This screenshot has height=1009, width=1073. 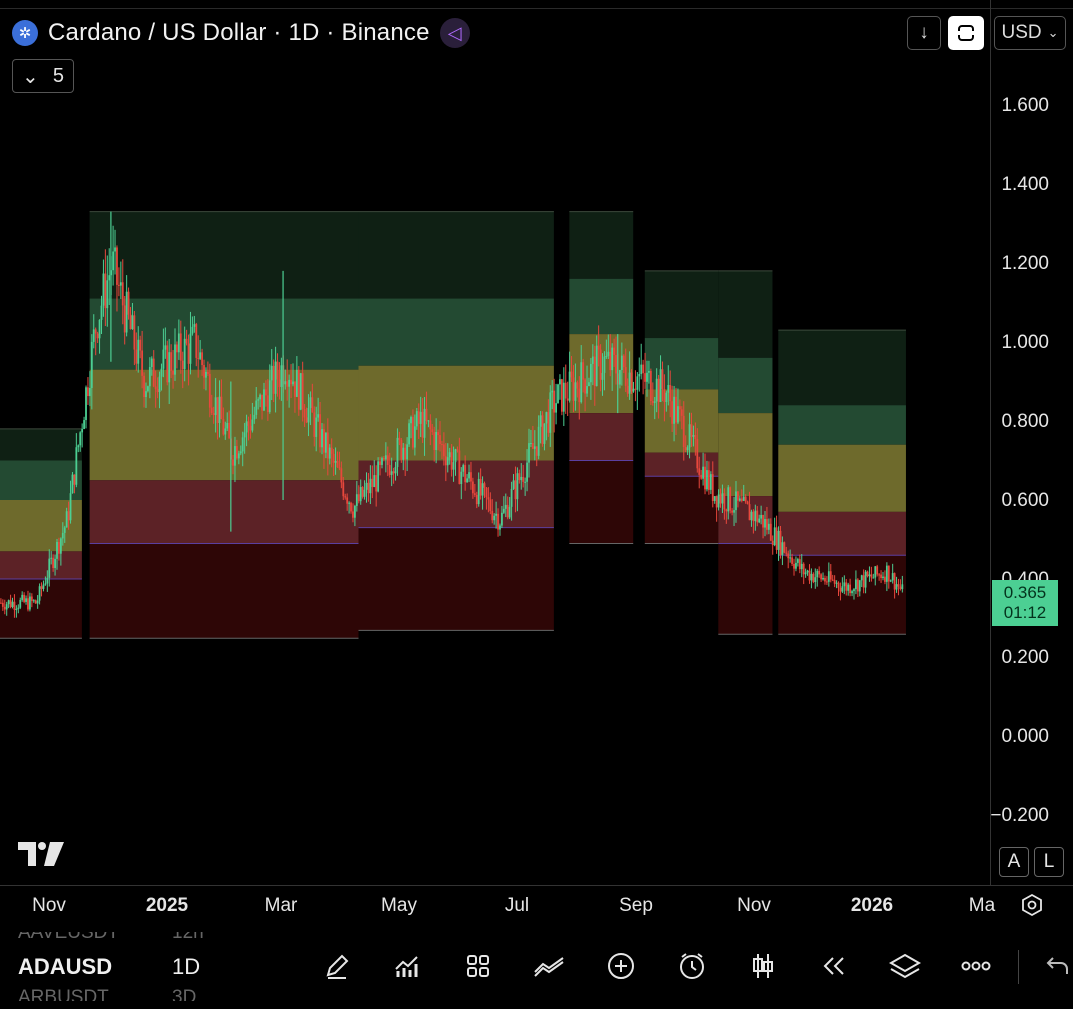 I want to click on scroll-down-button: ↓, so click(x=924, y=33).